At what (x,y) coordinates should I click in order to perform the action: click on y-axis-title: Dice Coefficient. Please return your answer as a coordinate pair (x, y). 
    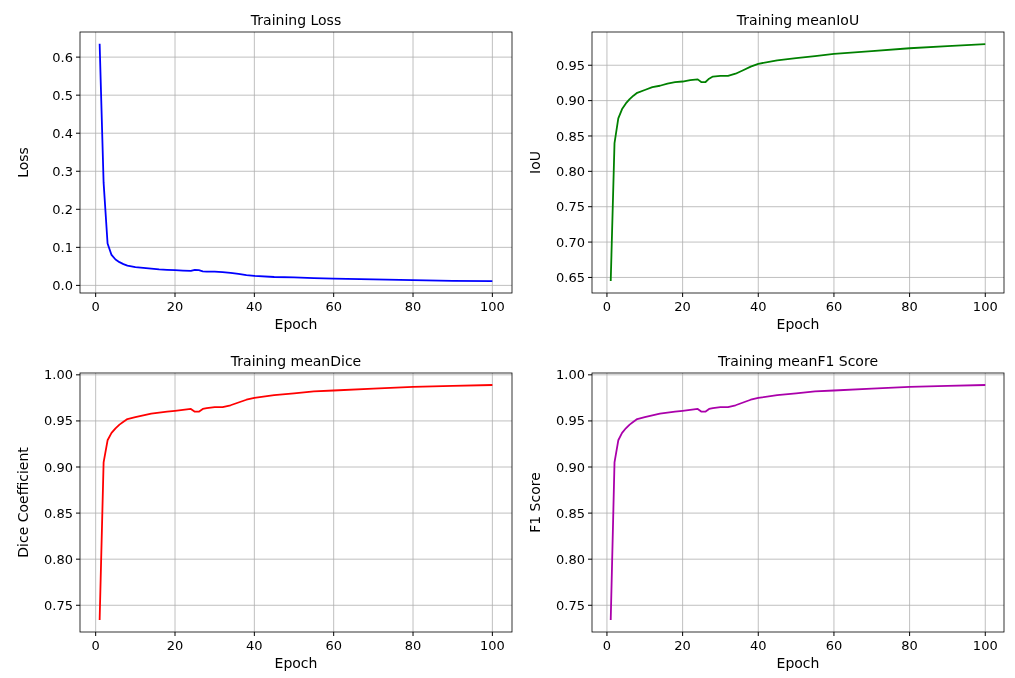
    Looking at the image, I should click on (23, 502).